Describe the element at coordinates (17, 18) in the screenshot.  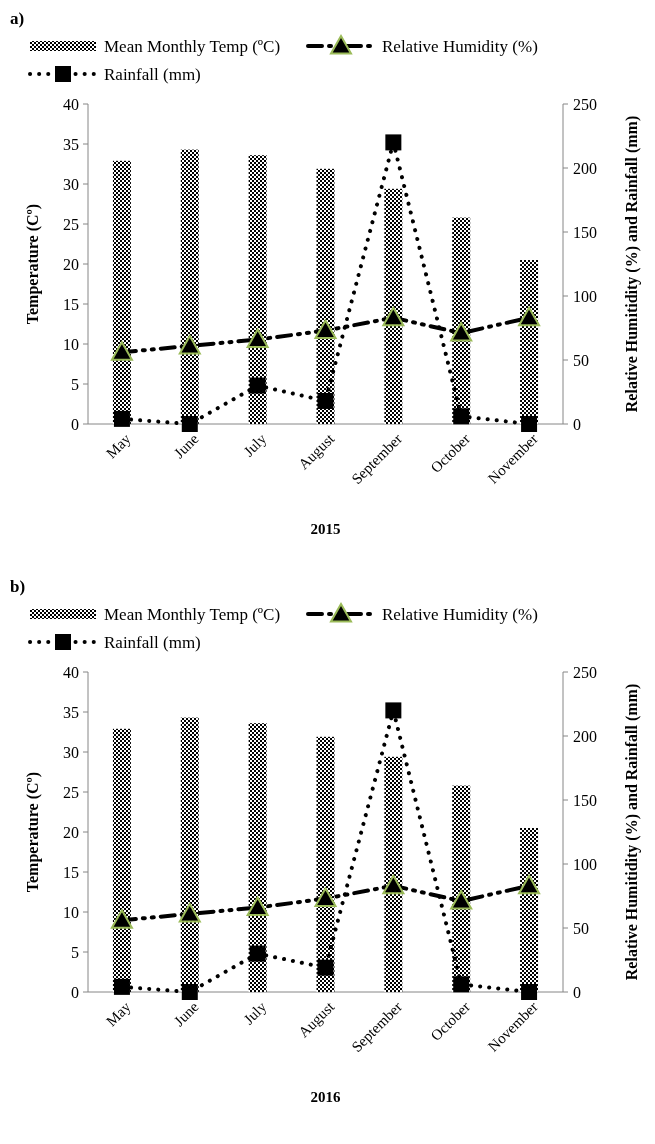
I see `chart-title: a)` at that location.